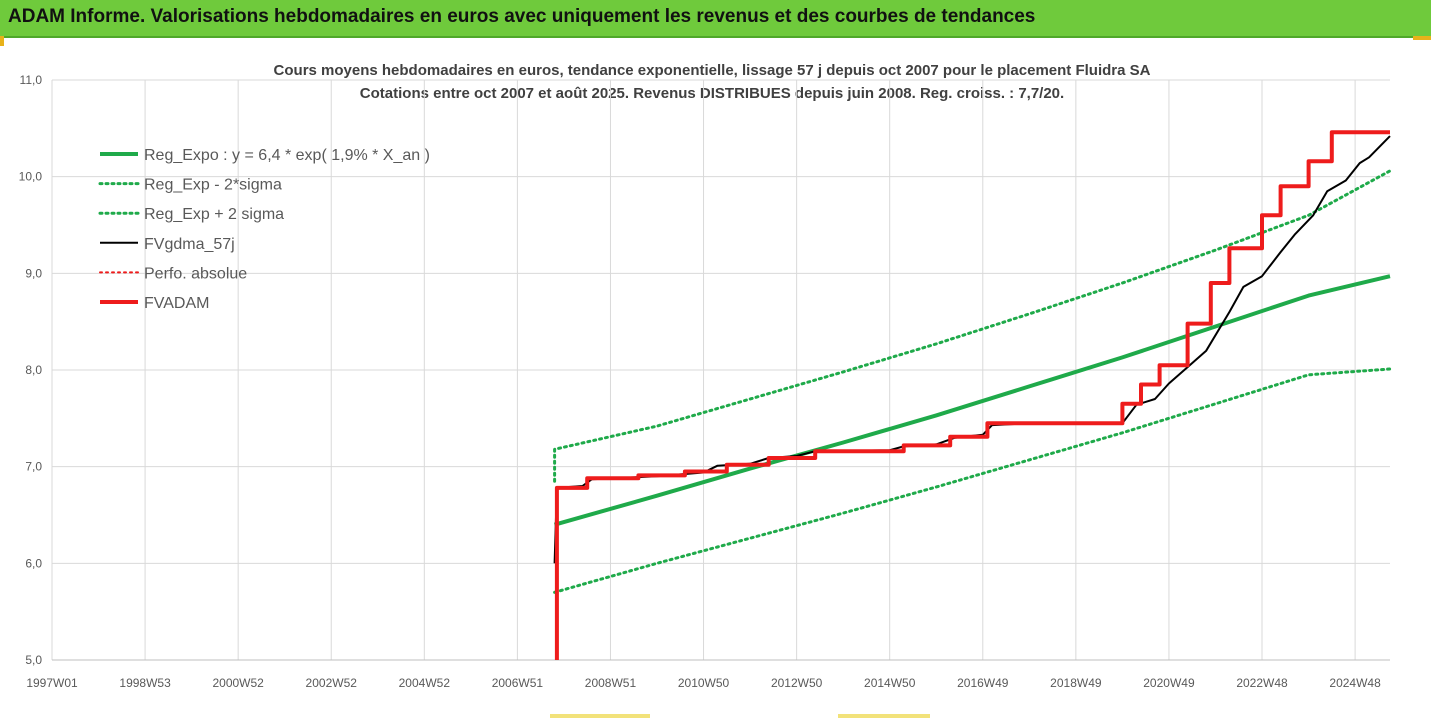 This screenshot has height=718, width=1431. What do you see at coordinates (33, 273) in the screenshot?
I see `y-tick-label: 9,0` at bounding box center [33, 273].